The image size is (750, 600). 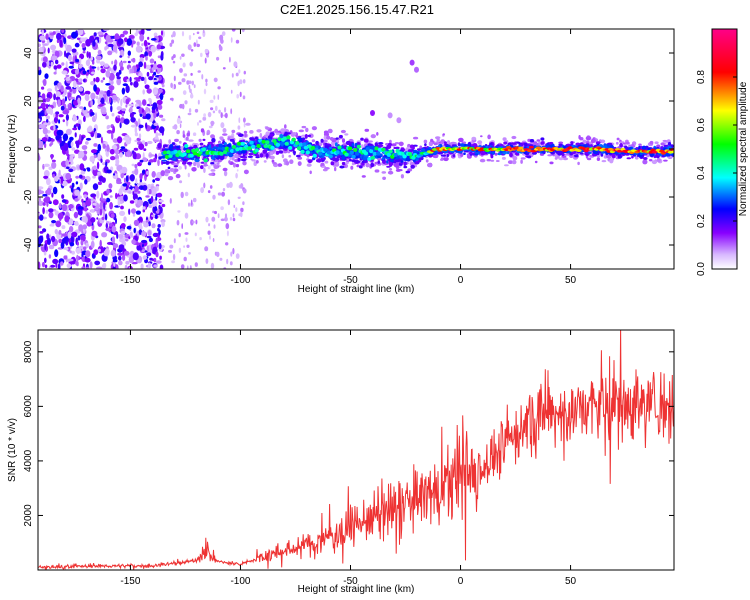 What do you see at coordinates (130, 280) in the screenshot?
I see `x-tick-label: -150` at bounding box center [130, 280].